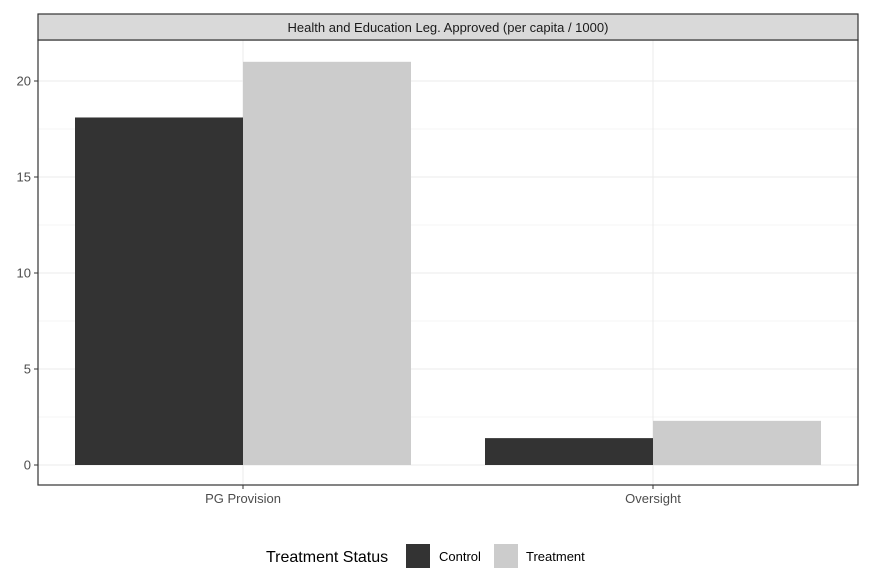  Describe the element at coordinates (327, 263) in the screenshot. I see `bar-treatment-pg-provision` at that location.